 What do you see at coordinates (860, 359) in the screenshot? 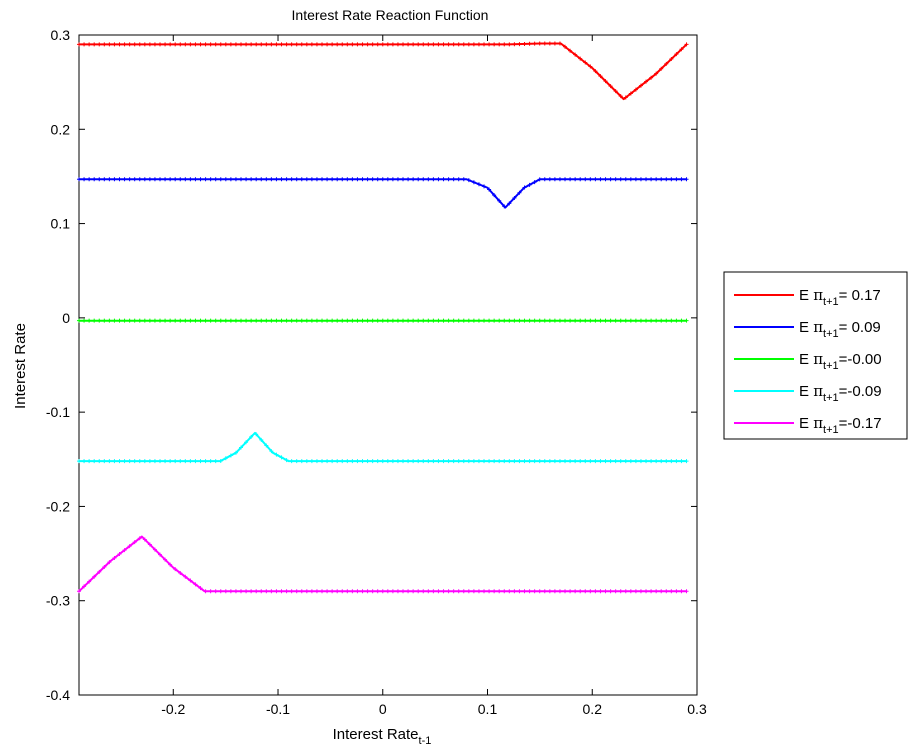
I see `legend-value: =-0.00` at bounding box center [860, 359].